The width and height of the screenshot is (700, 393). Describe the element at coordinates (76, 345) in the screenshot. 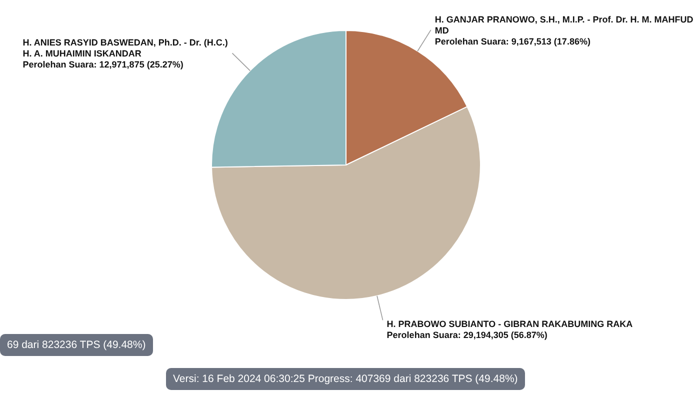

I see `text: 69 dari 823236 TPS (49.48%)` at that location.